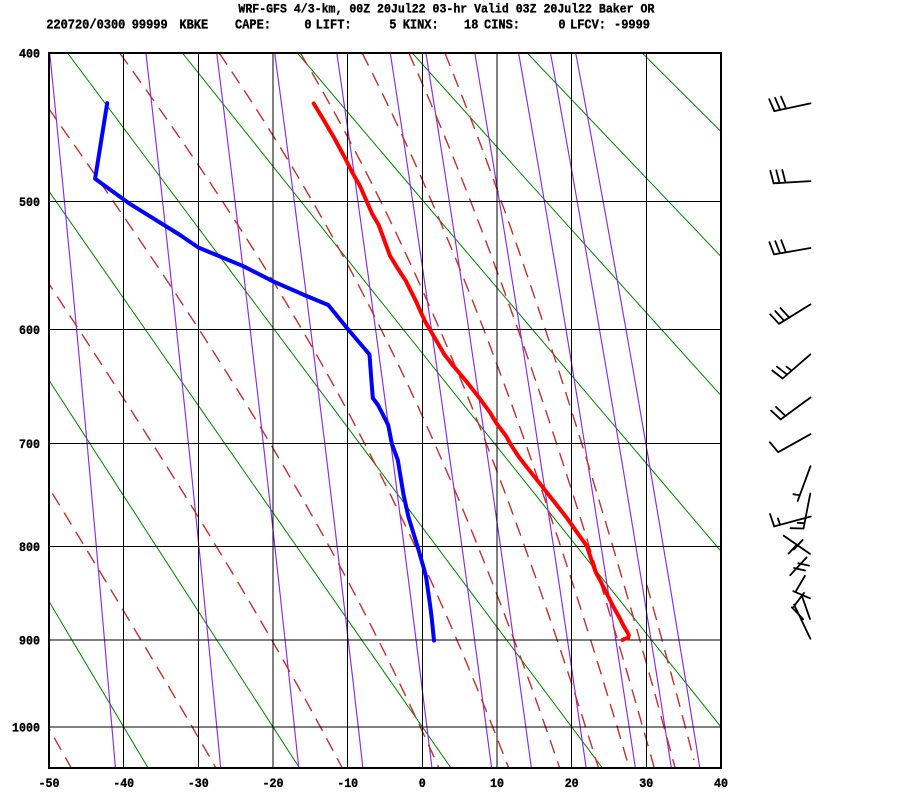 The width and height of the screenshot is (900, 800). Describe the element at coordinates (471, 25) in the screenshot. I see `svg-text: 18` at that location.